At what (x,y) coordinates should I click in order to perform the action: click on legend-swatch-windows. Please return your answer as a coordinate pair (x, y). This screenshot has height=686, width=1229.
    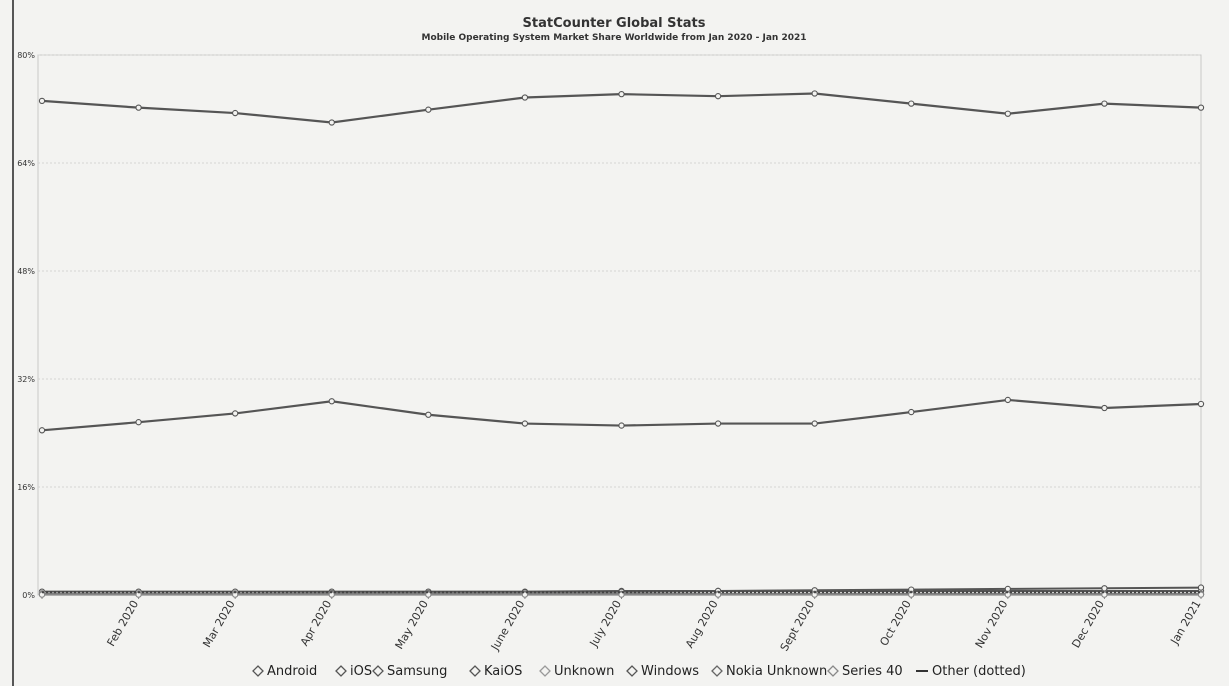
    Looking at the image, I should click on (632, 671).